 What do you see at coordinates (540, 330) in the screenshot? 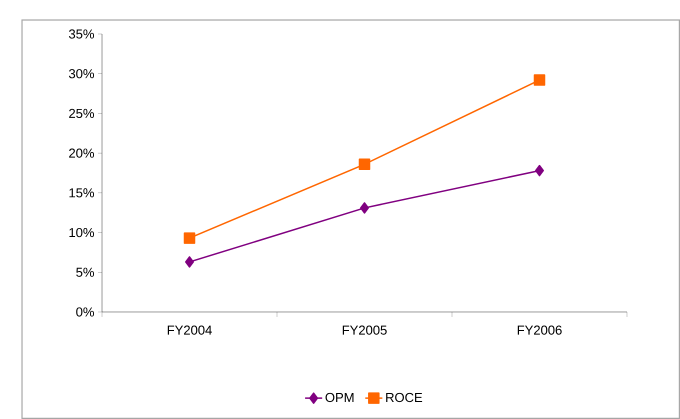
I see `x-tick-label: FY2006` at bounding box center [540, 330].